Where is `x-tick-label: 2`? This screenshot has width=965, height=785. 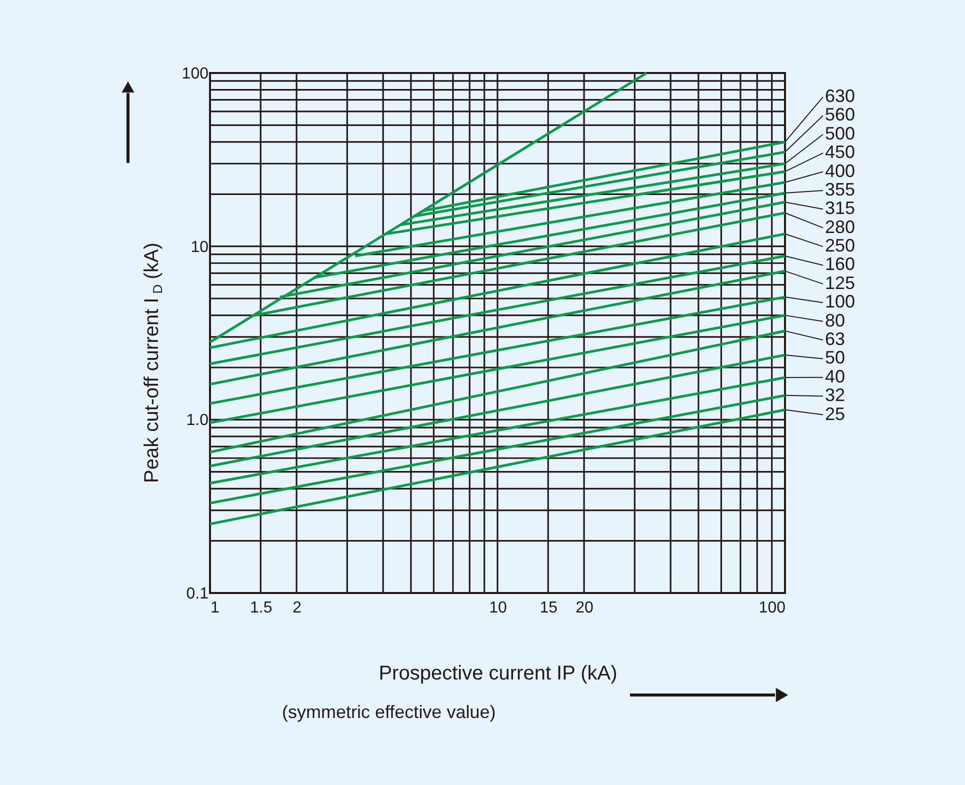
x-tick-label: 2 is located at coordinates (297, 608).